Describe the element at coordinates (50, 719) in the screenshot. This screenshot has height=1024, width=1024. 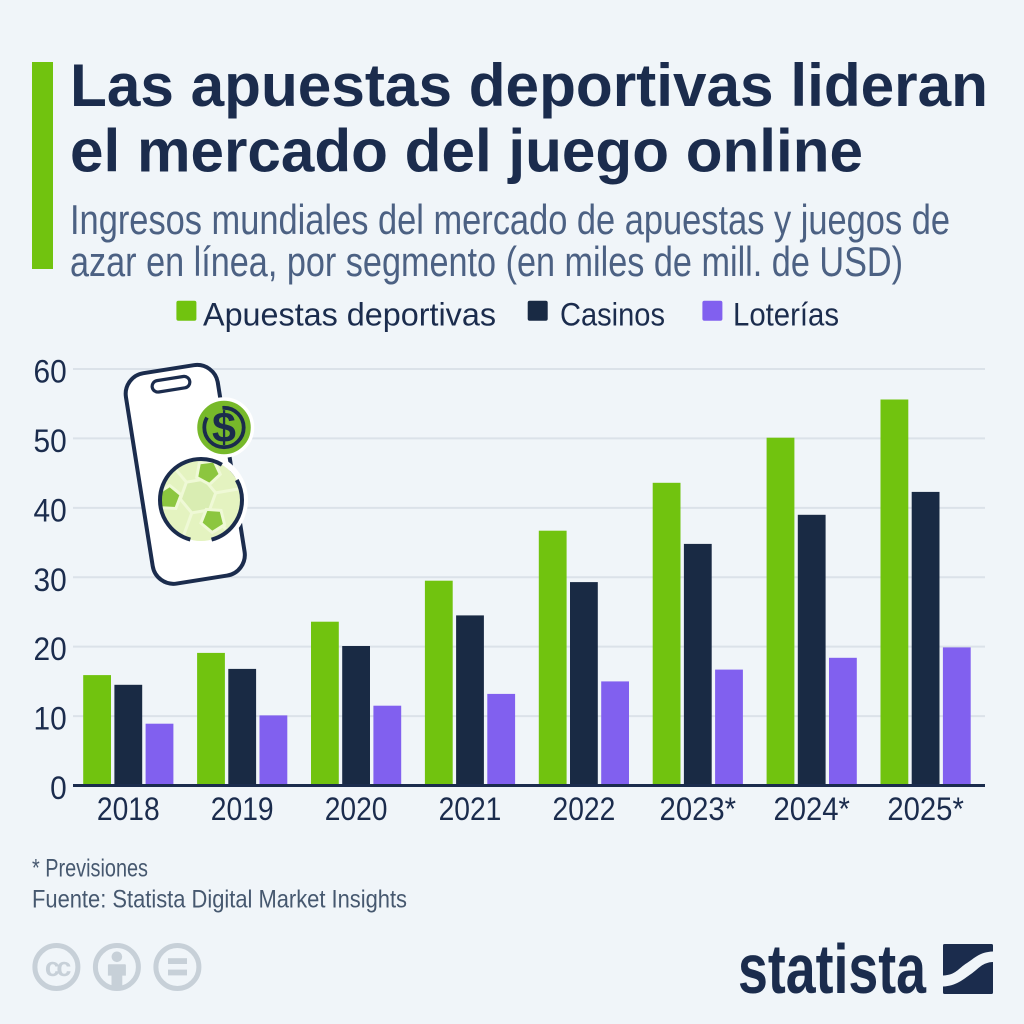
I see `y-tick-label-10: 10` at that location.